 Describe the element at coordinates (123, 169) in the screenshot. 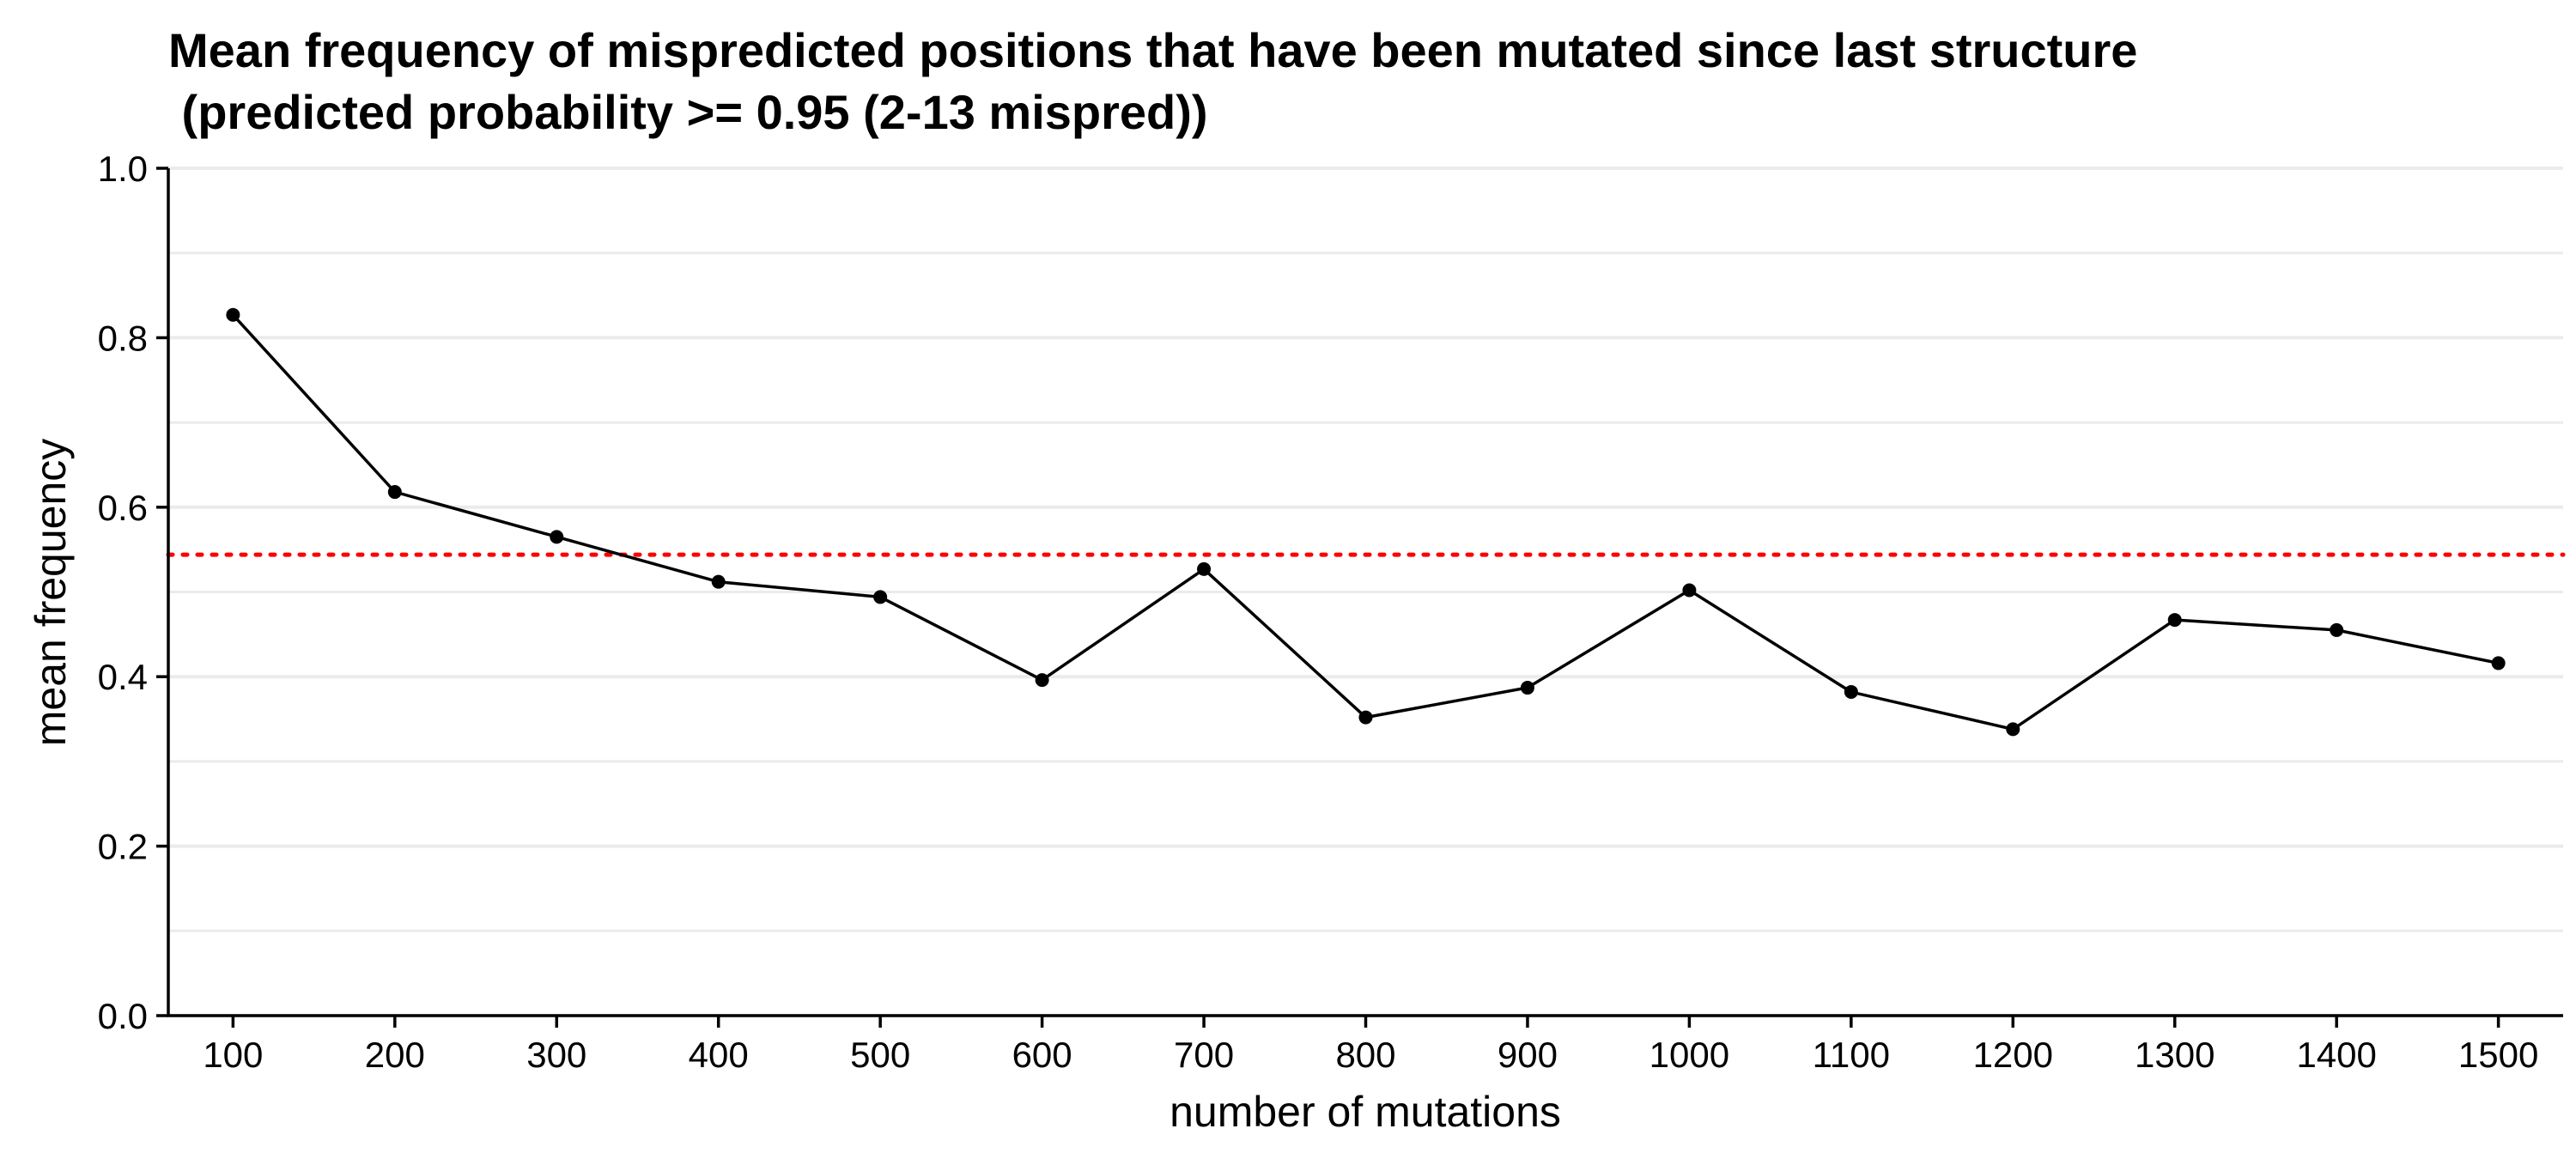

I see `y-tick-label: 1.0` at that location.